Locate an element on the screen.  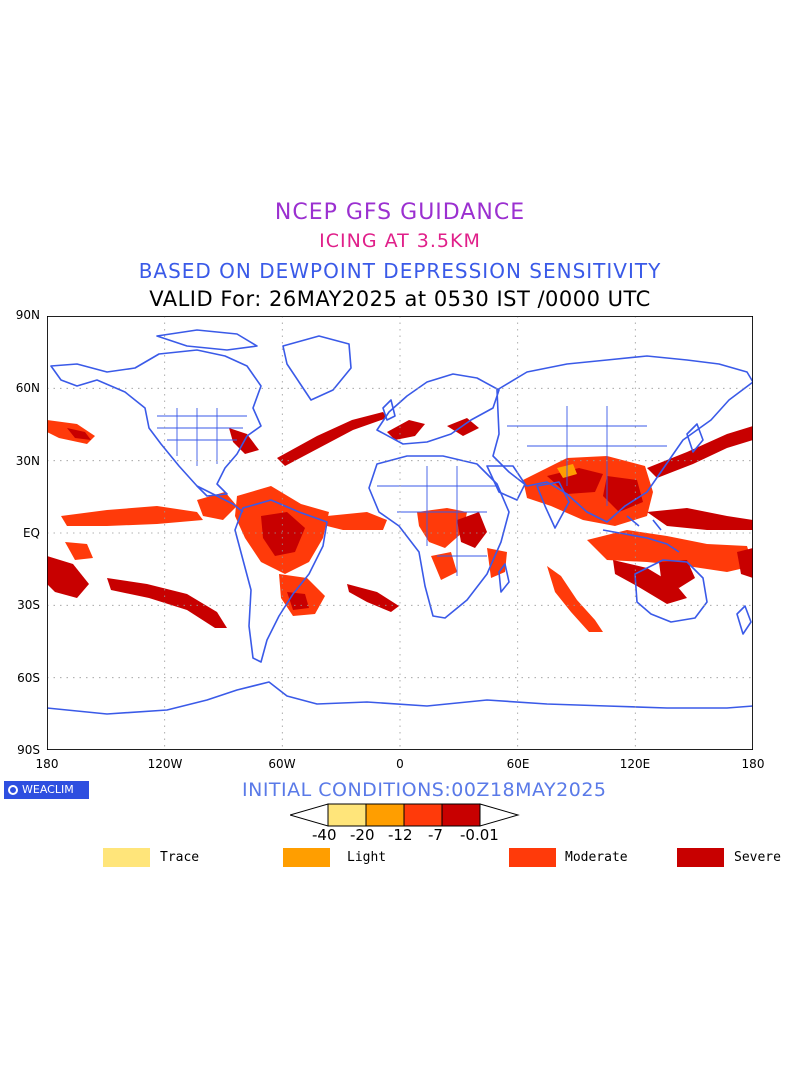
lon-label-0: 0 is located at coordinates (400, 764).